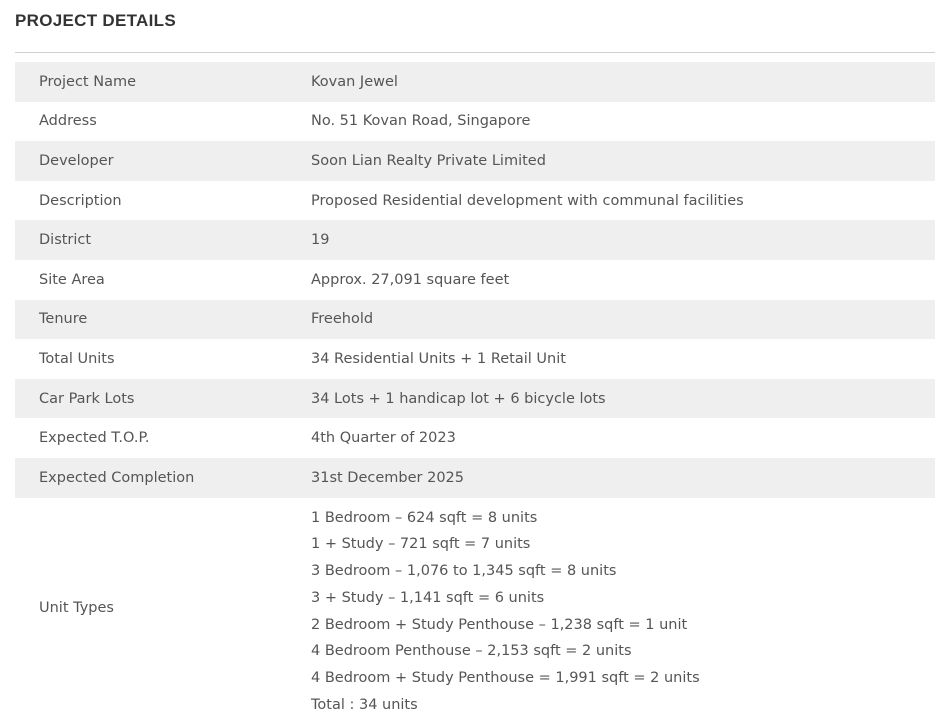  Describe the element at coordinates (438, 358) in the screenshot. I see `row-value: 34 Residential Units + 1 Retail Unit` at that location.